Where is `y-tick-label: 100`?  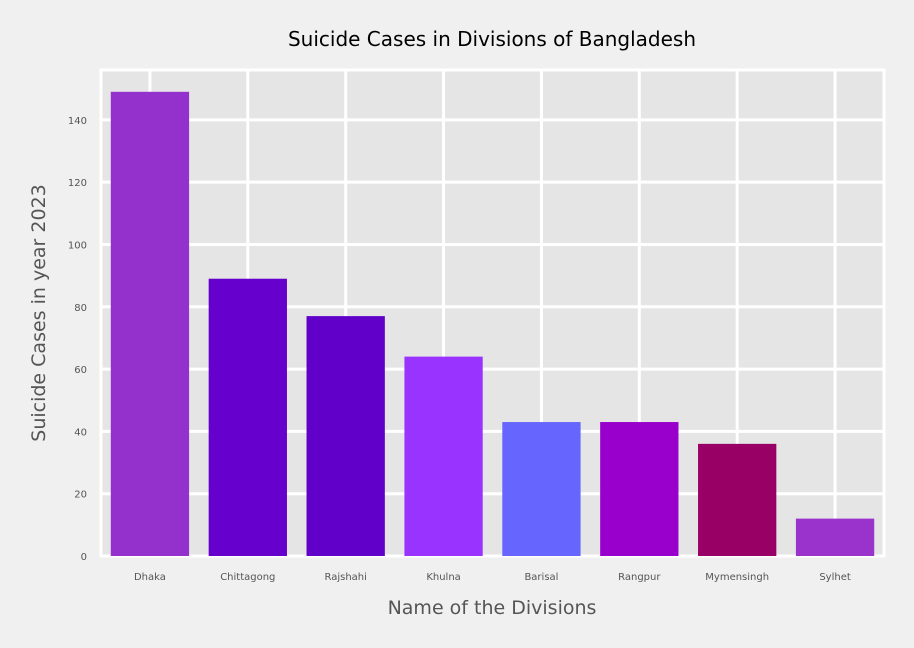 y-tick-label: 100 is located at coordinates (77, 245).